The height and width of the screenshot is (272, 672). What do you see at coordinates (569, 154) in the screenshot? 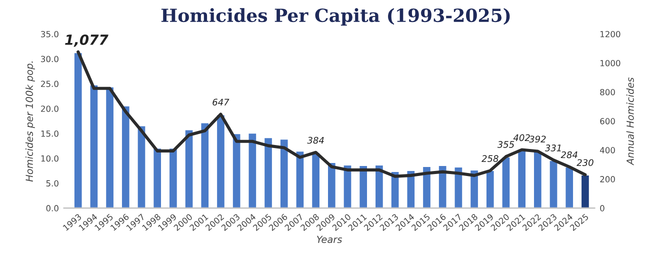
I see `data-label: 284` at bounding box center [569, 154].